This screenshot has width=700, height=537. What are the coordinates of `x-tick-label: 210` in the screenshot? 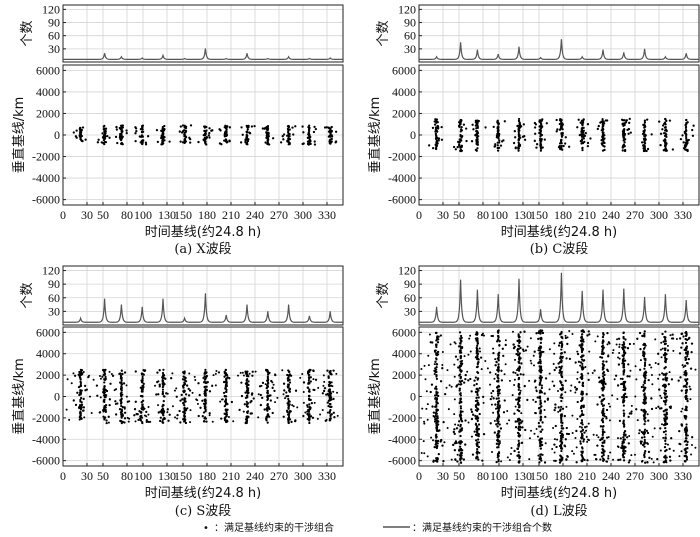 It's located at (587, 476).